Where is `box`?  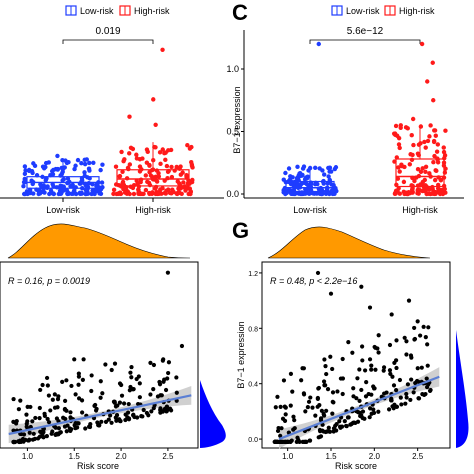
box is located at coordinates (153, 178).